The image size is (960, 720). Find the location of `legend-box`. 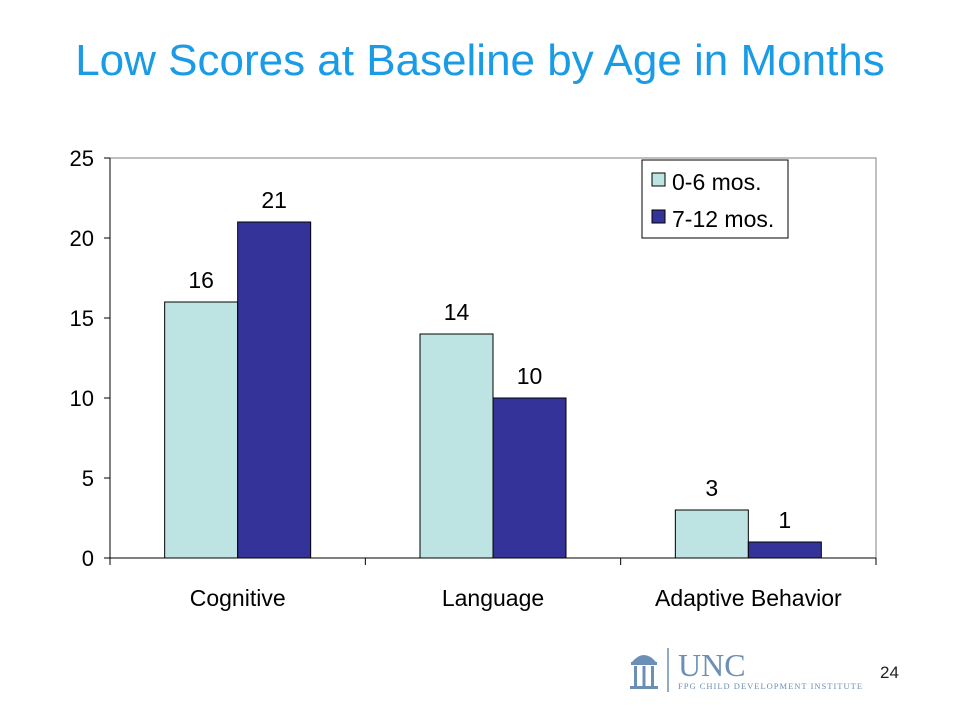

legend-box is located at coordinates (715, 199).